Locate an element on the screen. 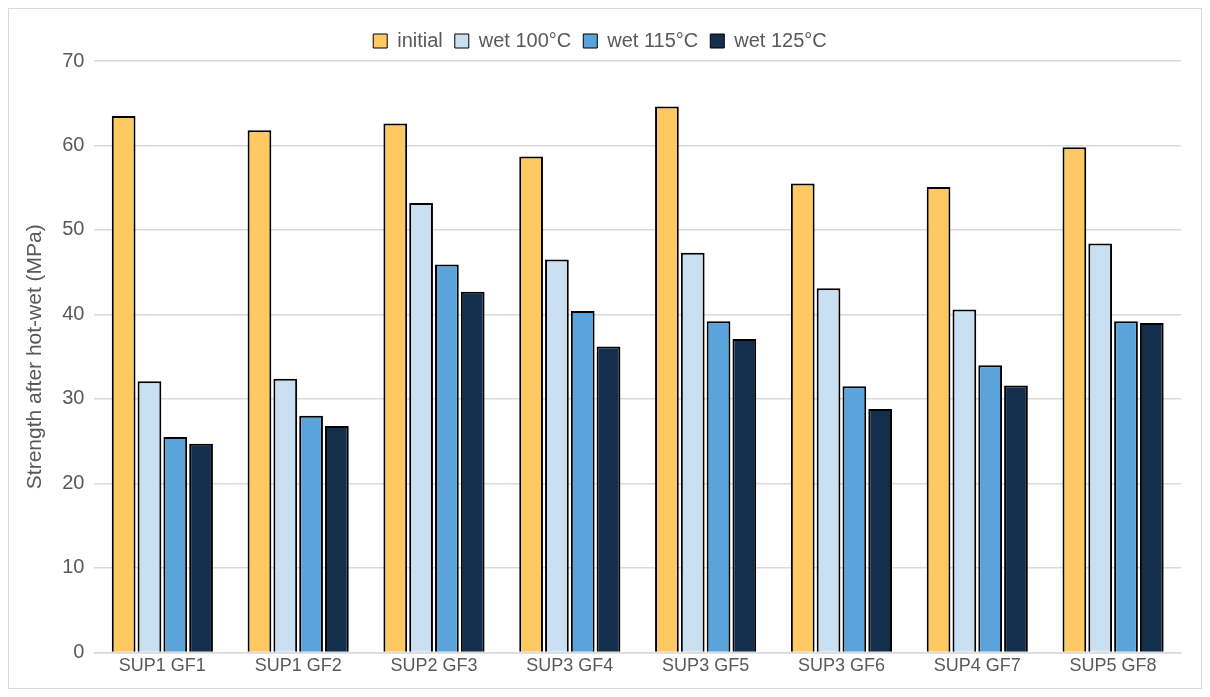 The image size is (1210, 697). y-tick-label: 10 is located at coordinates (73, 566).